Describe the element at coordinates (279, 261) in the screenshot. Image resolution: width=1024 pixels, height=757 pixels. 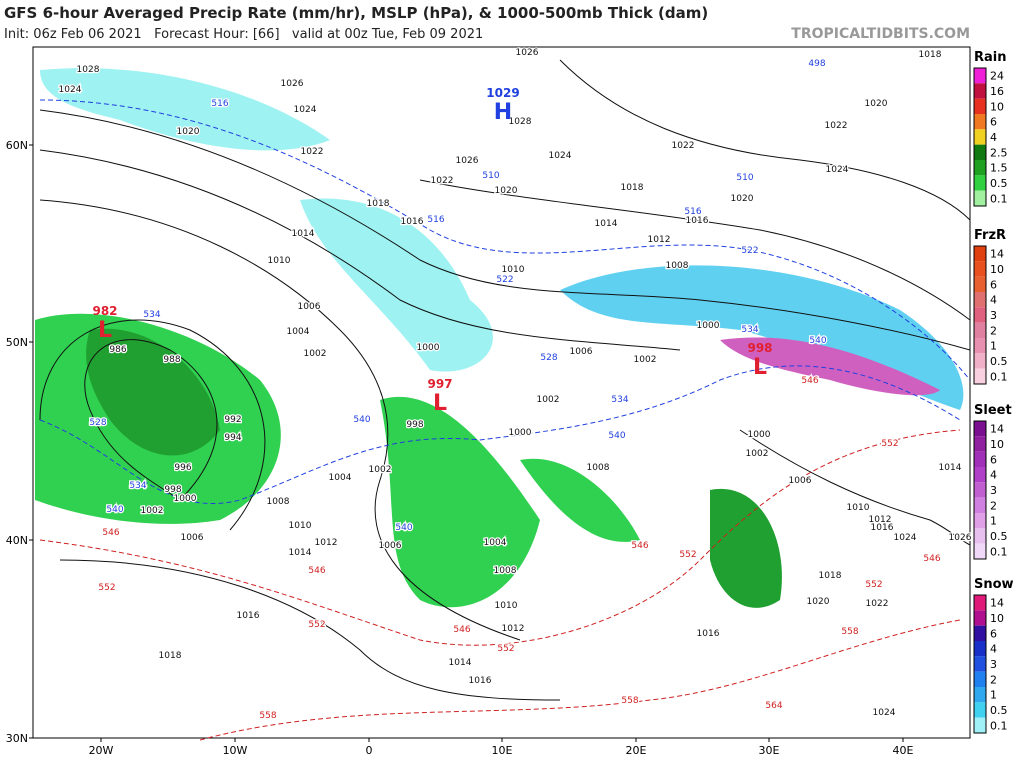
I see `mslp-labels: 1010` at that location.